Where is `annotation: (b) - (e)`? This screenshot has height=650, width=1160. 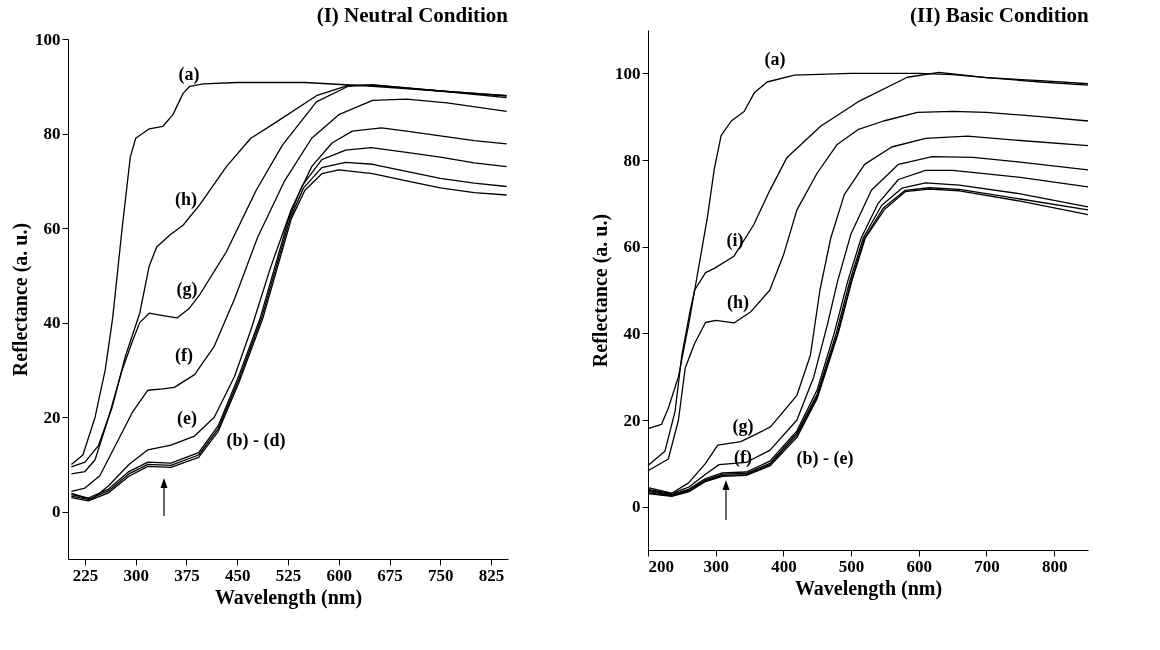 annotation: (b) - (e) is located at coordinates (825, 458).